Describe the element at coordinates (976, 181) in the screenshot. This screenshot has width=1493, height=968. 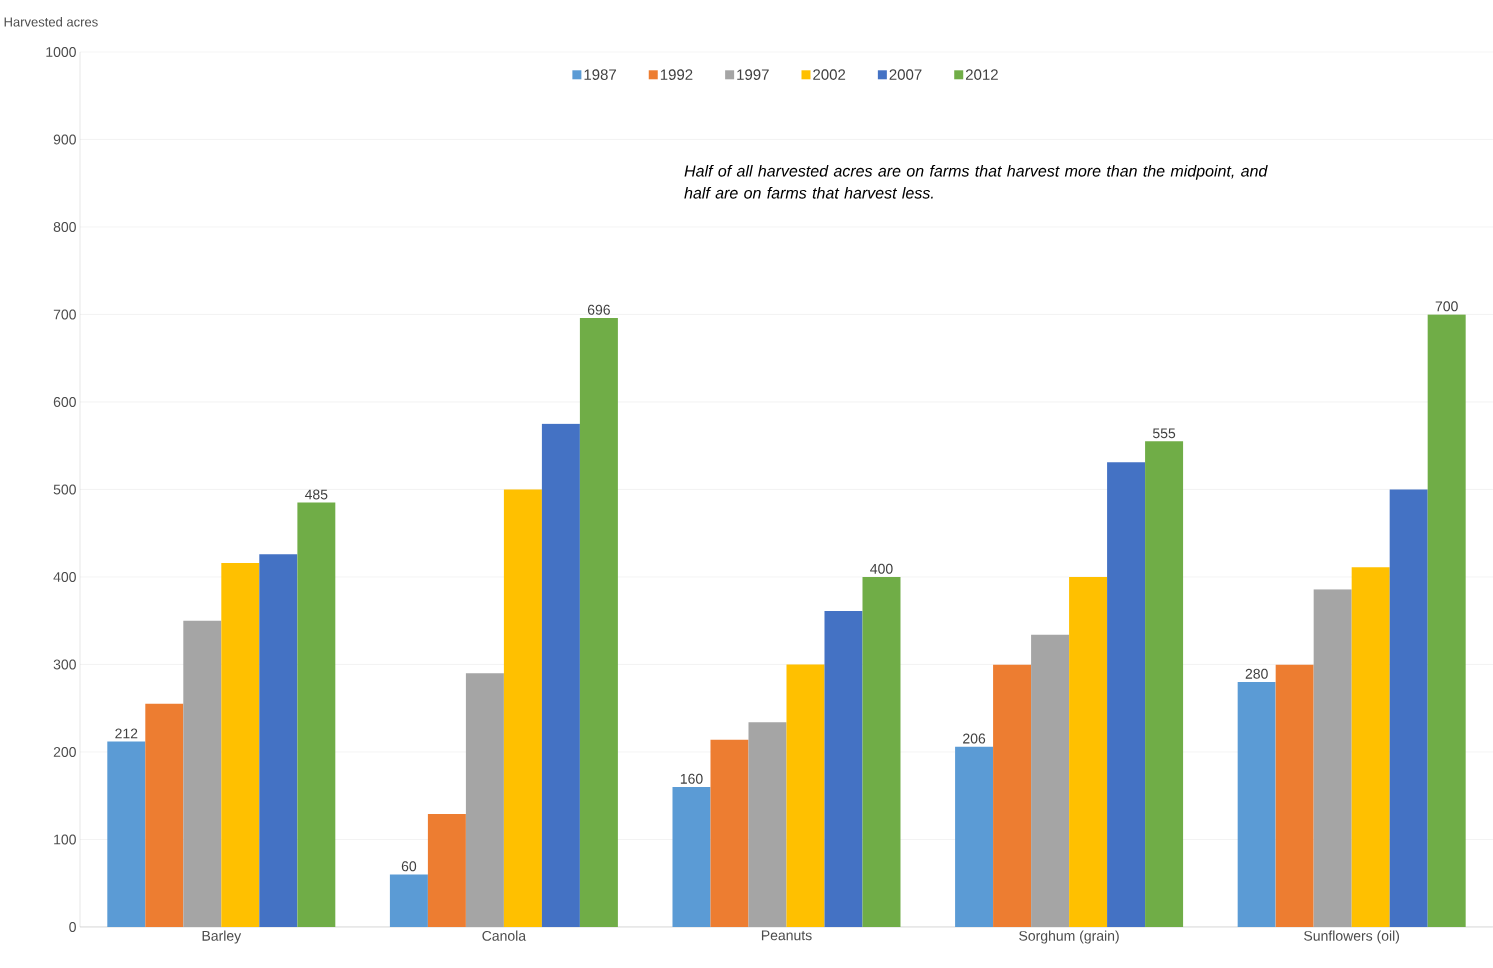
I see `annotation: Half of all harvested acres are on farms that harvest more than the midpoint, and half are on farms that harvest less.` at that location.